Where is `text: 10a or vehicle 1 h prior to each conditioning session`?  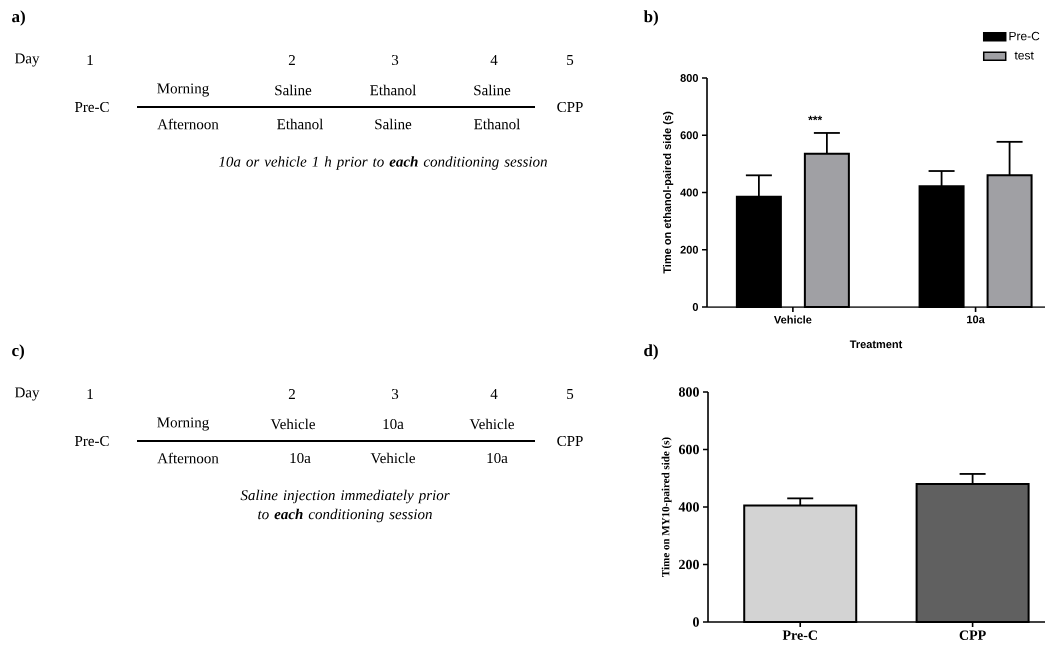
text: 10a or vehicle 1 h prior to each conditioning session is located at coordinates (382, 163).